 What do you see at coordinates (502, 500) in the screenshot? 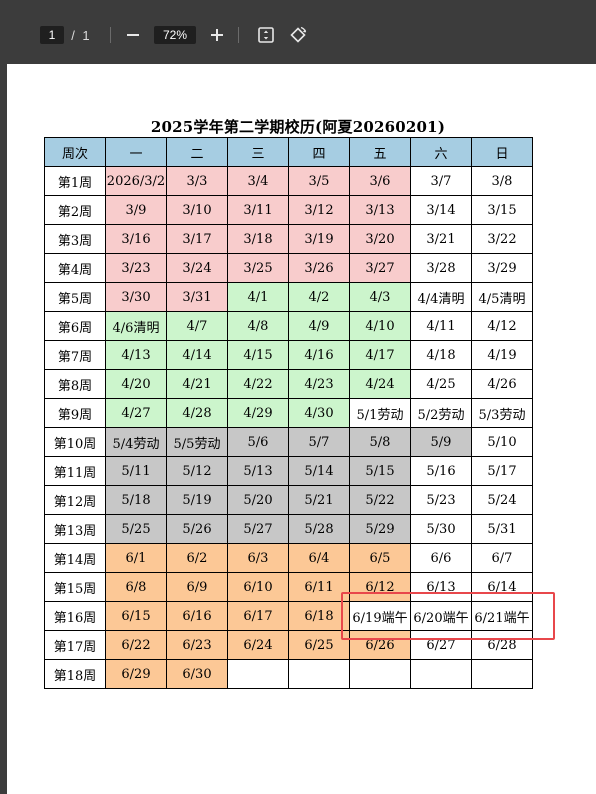
I see `date-cell: 5/24` at bounding box center [502, 500].